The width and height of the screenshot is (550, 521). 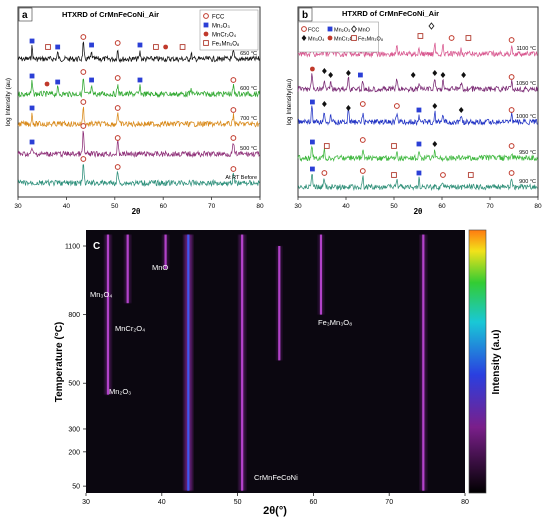 I want to click on x-tick-label: 40, so click(x=346, y=206).